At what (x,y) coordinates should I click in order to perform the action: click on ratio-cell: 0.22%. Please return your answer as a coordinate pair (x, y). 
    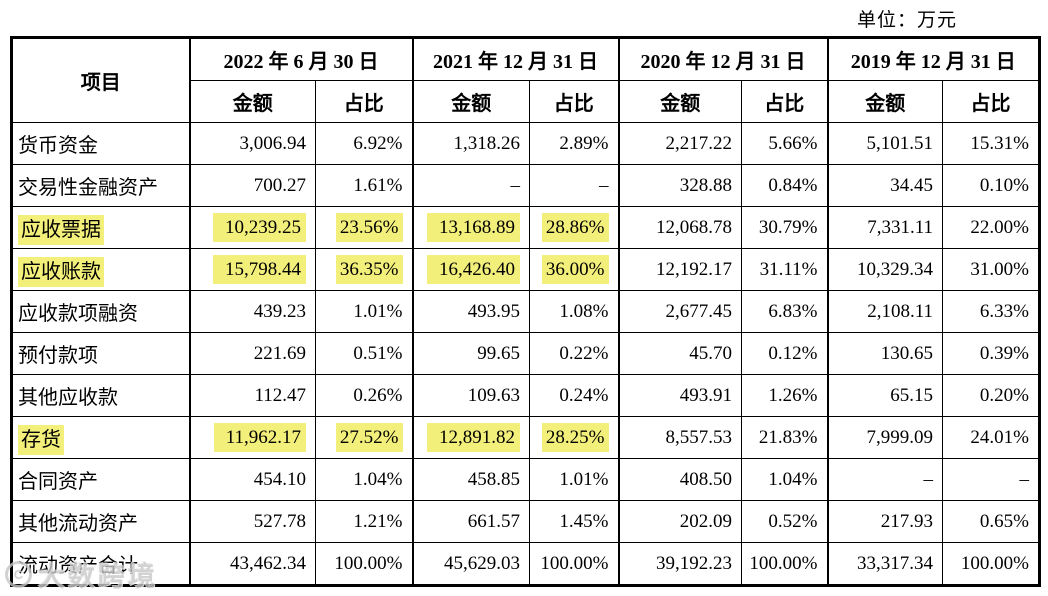
    Looking at the image, I should click on (574, 353).